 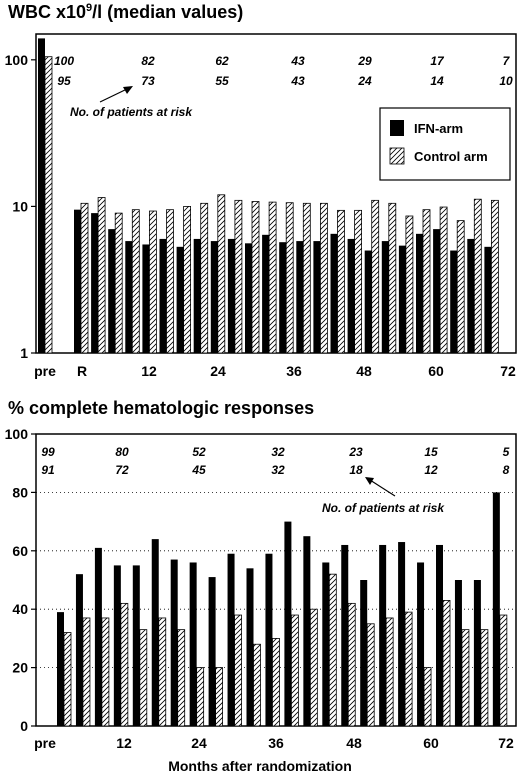 I want to click on chr-at-risk-ifn: 80, so click(x=122, y=452).